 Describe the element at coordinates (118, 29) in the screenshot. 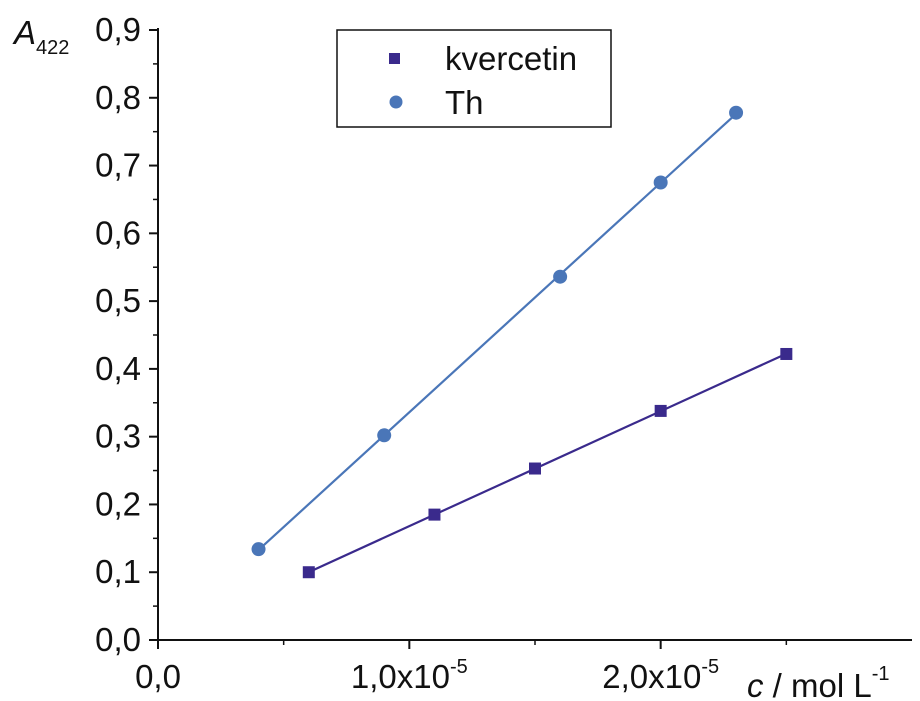

I see `y-tick-label: 0,9` at that location.